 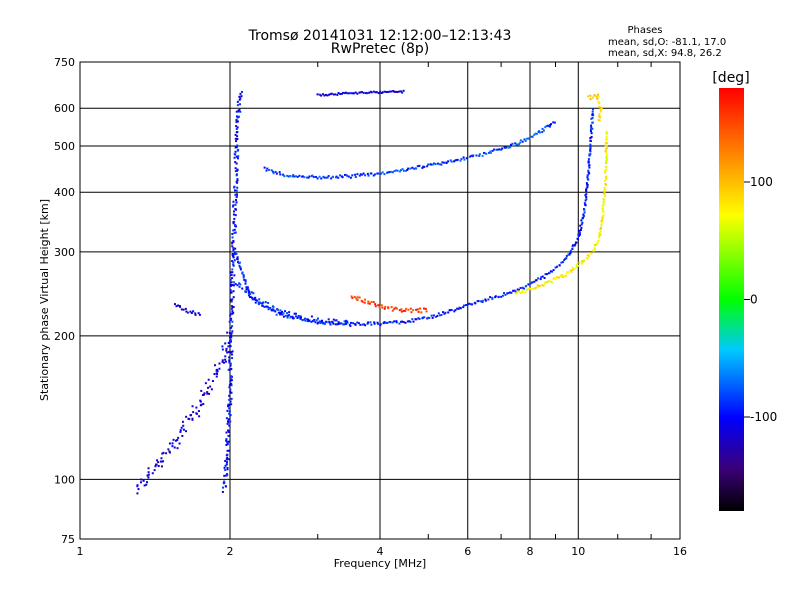 I want to click on y-tick-label: 750, so click(x=64, y=62).